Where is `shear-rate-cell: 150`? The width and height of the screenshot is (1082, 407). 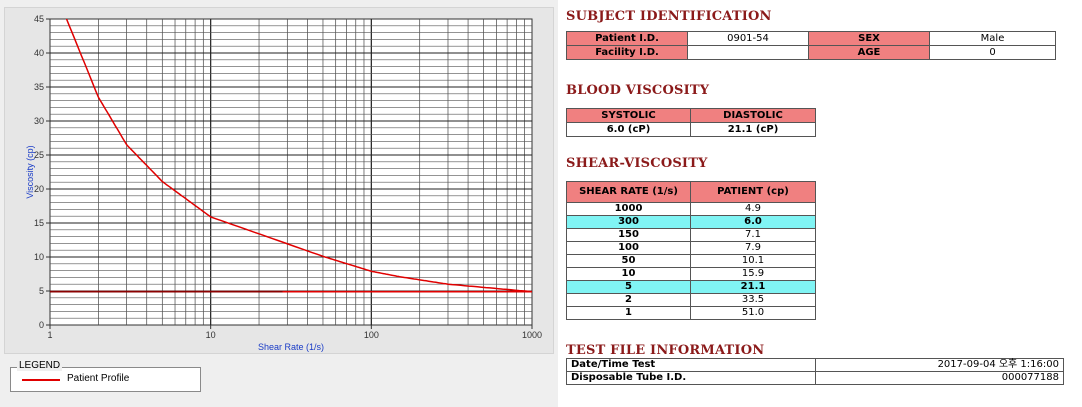
shear-rate-cell: 150 is located at coordinates (628, 235).